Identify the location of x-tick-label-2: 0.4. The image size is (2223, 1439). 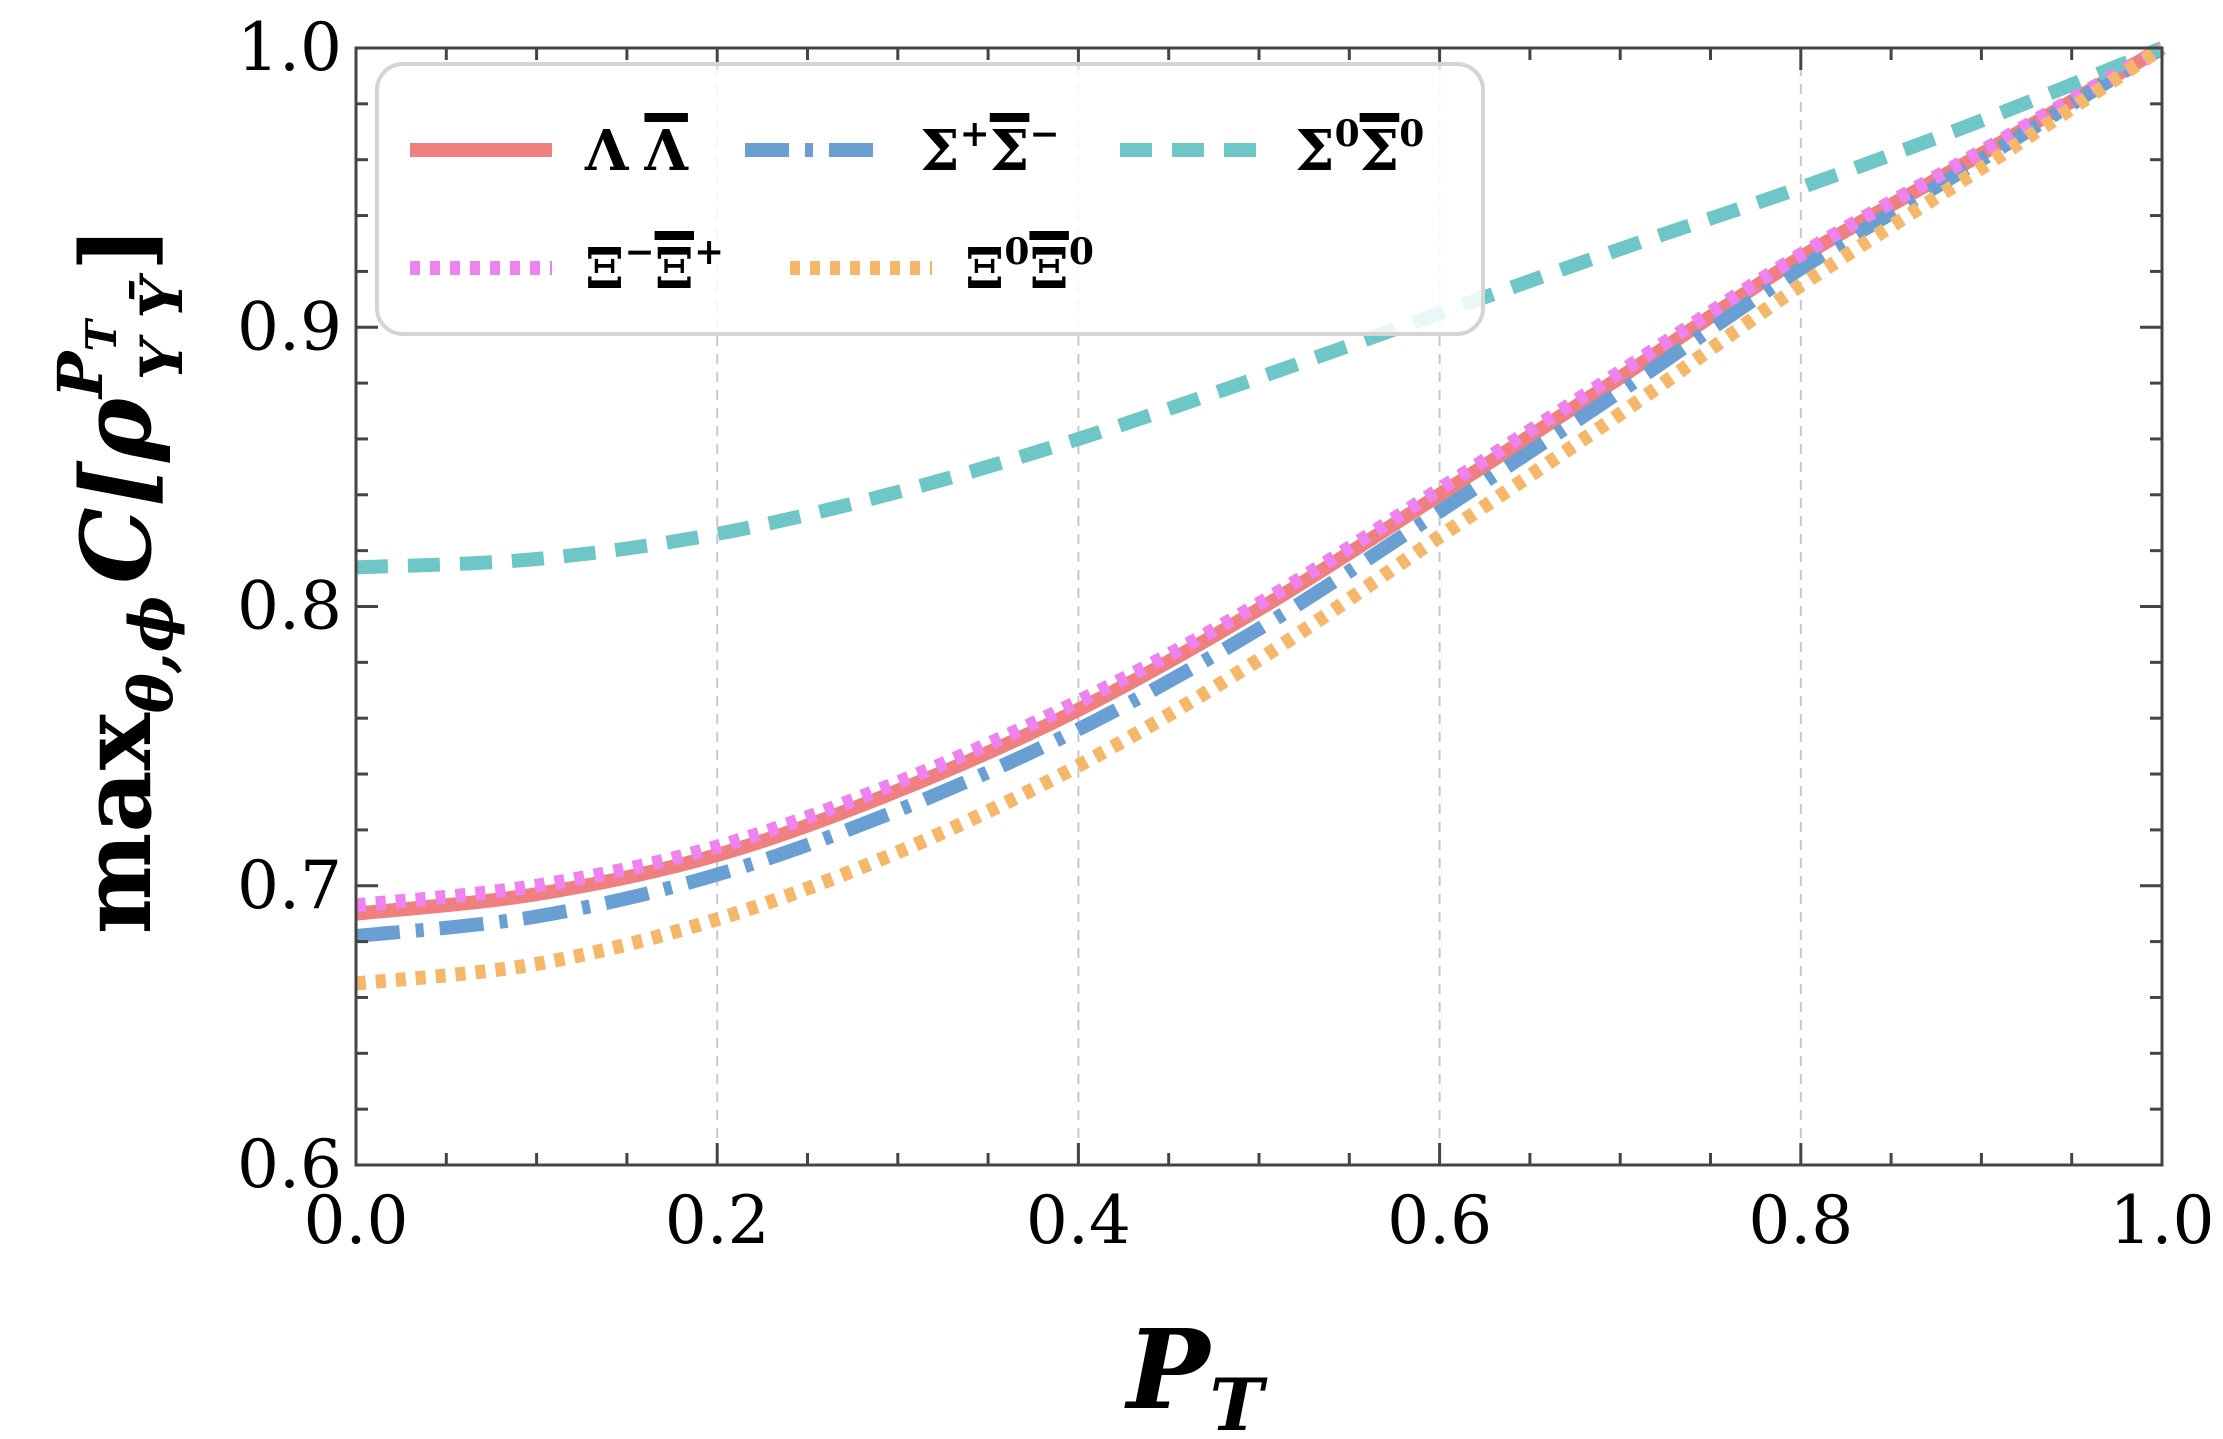
(1078, 1220).